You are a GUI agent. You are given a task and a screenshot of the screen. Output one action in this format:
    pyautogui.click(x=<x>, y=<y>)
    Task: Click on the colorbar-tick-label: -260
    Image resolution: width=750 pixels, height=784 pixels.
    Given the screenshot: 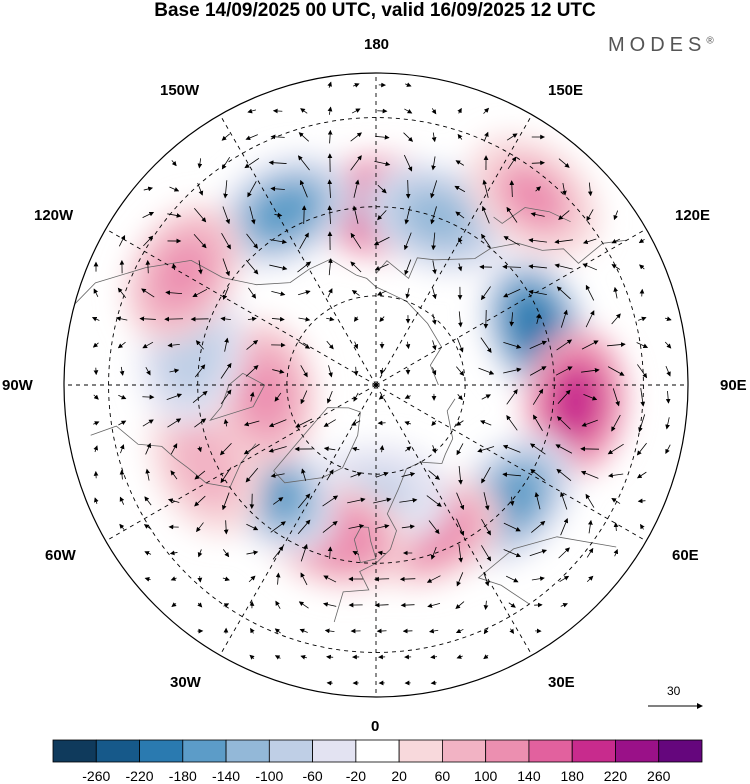 What is the action you would take?
    pyautogui.click(x=96, y=776)
    